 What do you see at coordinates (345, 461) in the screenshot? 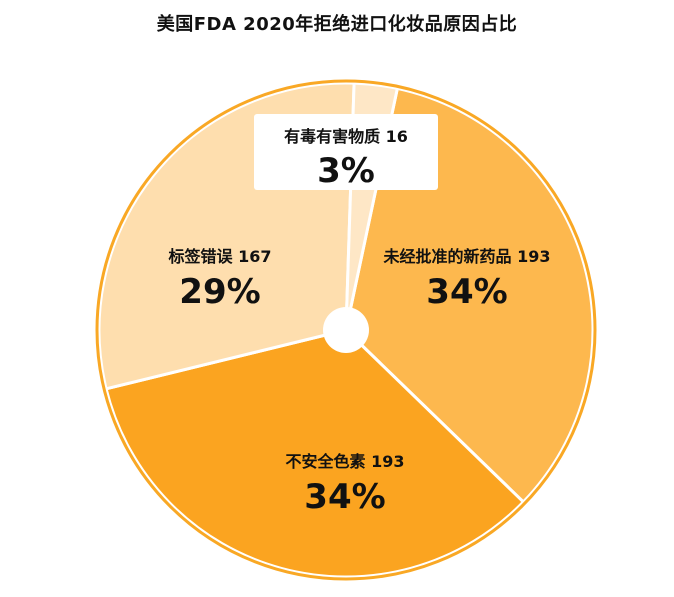
I see `slice-label-unsafe-colorant: 不安全色素 193` at bounding box center [345, 461].